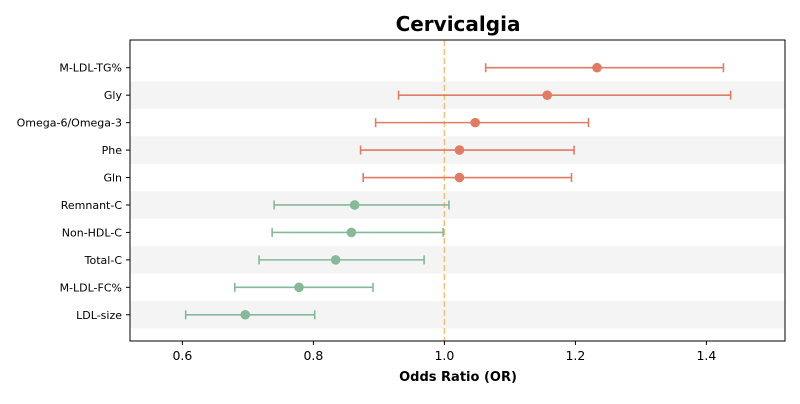 This screenshot has height=404, width=800. What do you see at coordinates (113, 95) in the screenshot?
I see `y-tick-label: Gly` at bounding box center [113, 95].